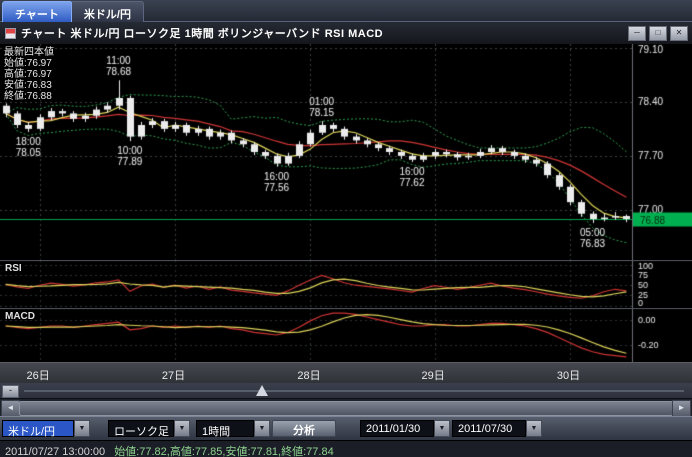 The height and width of the screenshot is (457, 692). What do you see at coordinates (141, 429) in the screenshot?
I see `chart-type-value: ローソク足` at bounding box center [141, 429].